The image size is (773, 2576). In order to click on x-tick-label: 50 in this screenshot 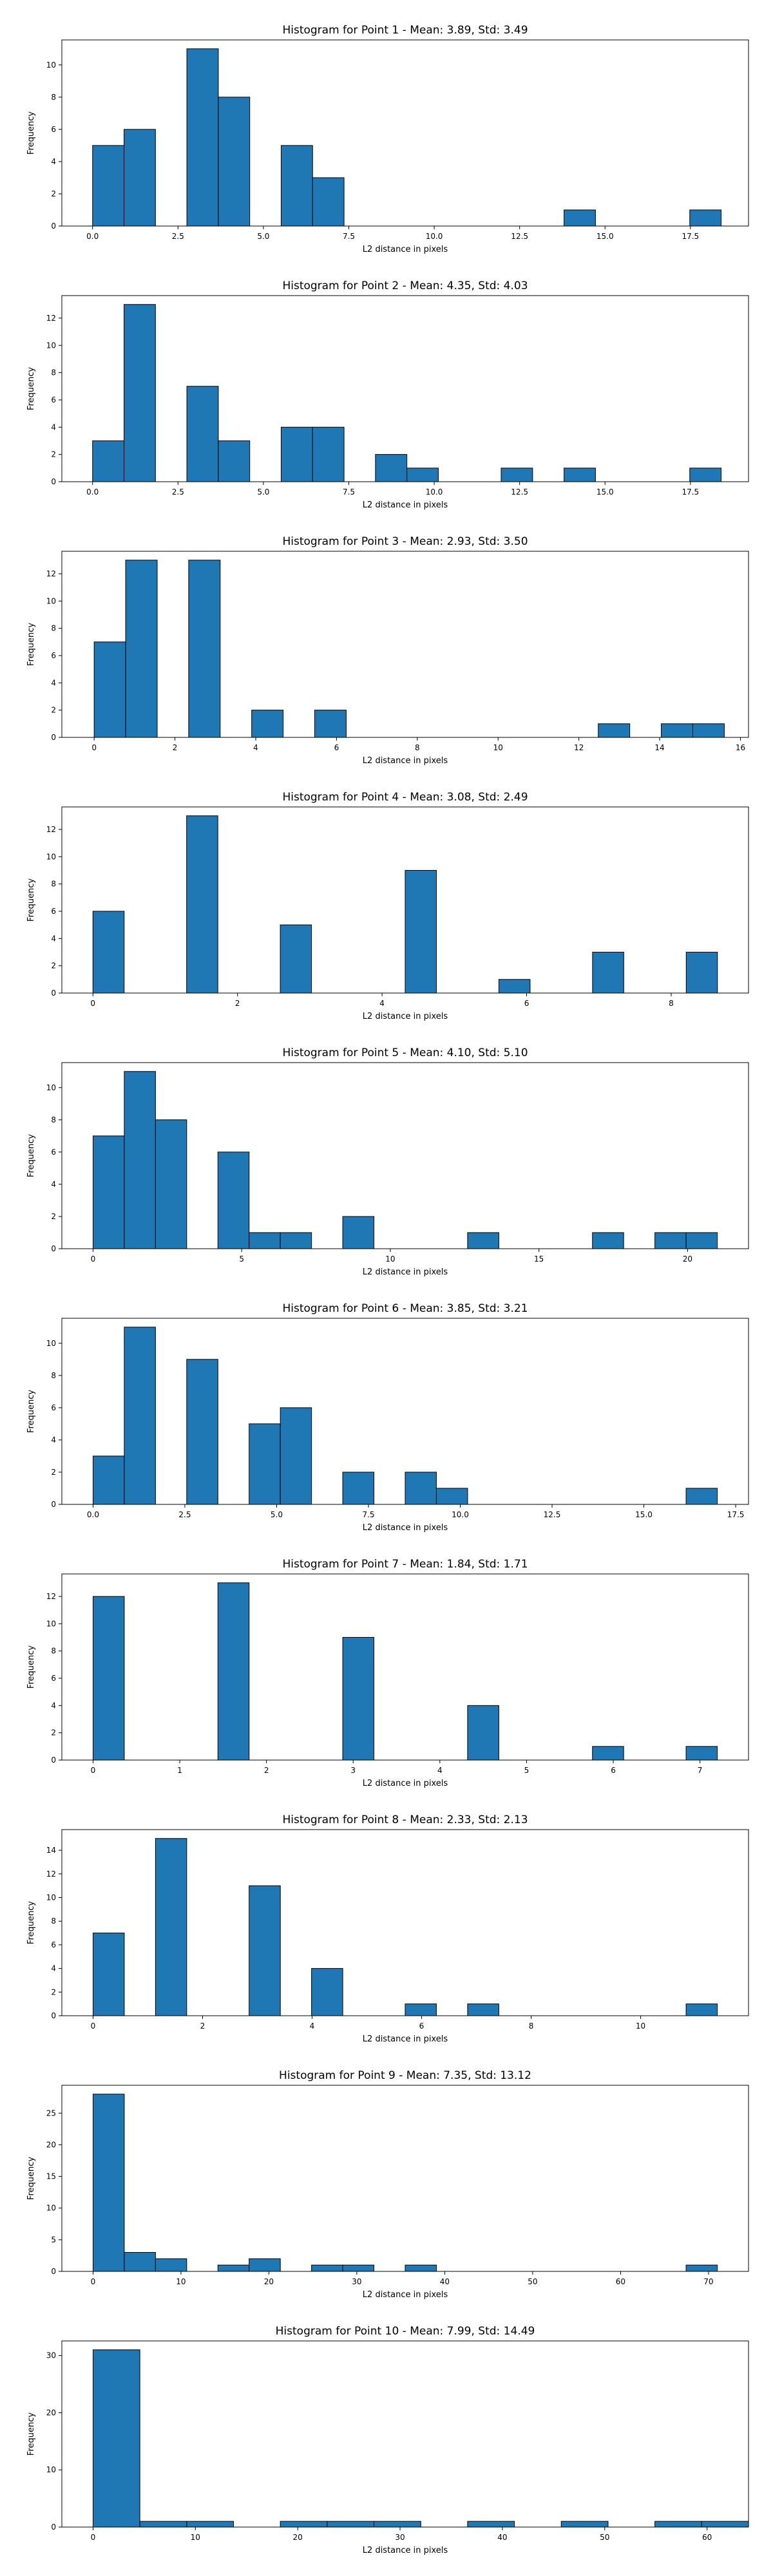, I will do `click(604, 2537)`.